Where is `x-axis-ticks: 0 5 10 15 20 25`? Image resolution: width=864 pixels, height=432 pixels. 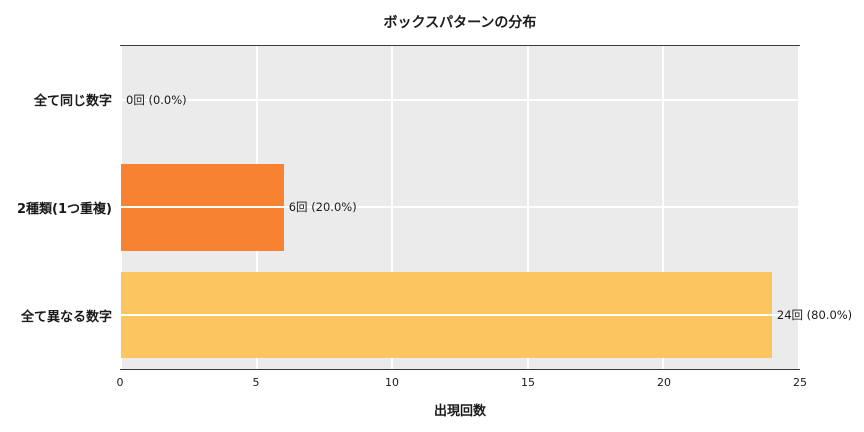
x-axis-ticks: 0 5 10 15 20 25 is located at coordinates (462, 384).